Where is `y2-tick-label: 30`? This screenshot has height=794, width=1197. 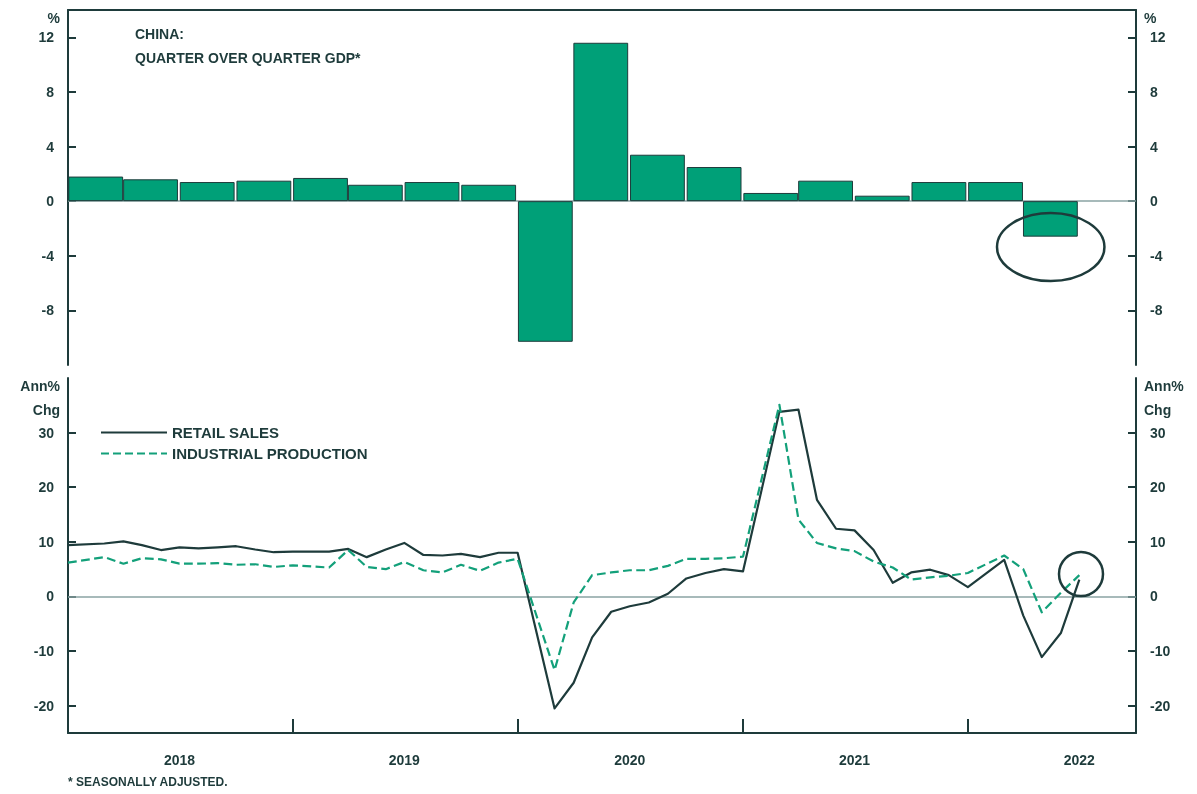
y2-tick-label: 30 is located at coordinates (1158, 432).